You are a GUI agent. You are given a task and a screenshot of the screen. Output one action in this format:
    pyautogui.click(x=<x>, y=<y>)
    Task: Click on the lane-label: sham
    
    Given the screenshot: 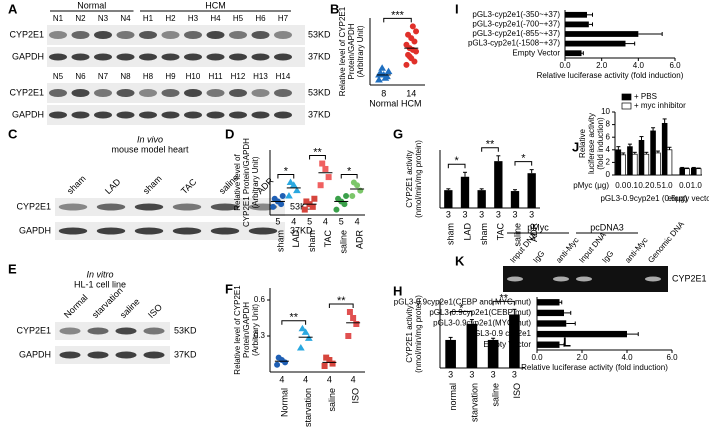 What is the action you would take?
    pyautogui.click(x=76, y=184)
    